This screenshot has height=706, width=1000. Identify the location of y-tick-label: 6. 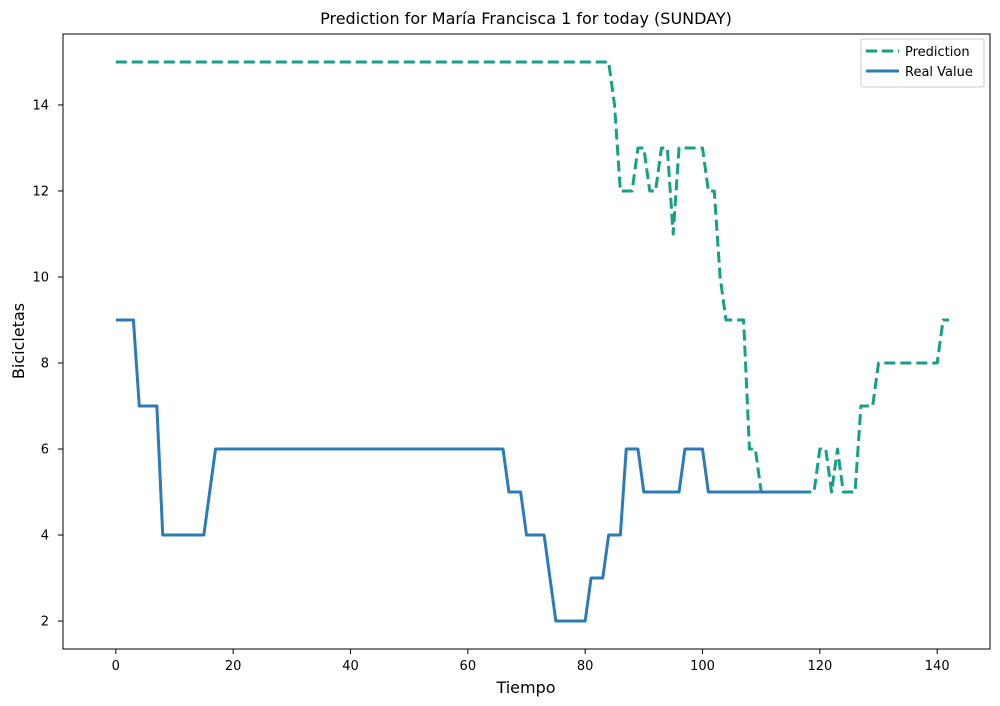
(45, 450).